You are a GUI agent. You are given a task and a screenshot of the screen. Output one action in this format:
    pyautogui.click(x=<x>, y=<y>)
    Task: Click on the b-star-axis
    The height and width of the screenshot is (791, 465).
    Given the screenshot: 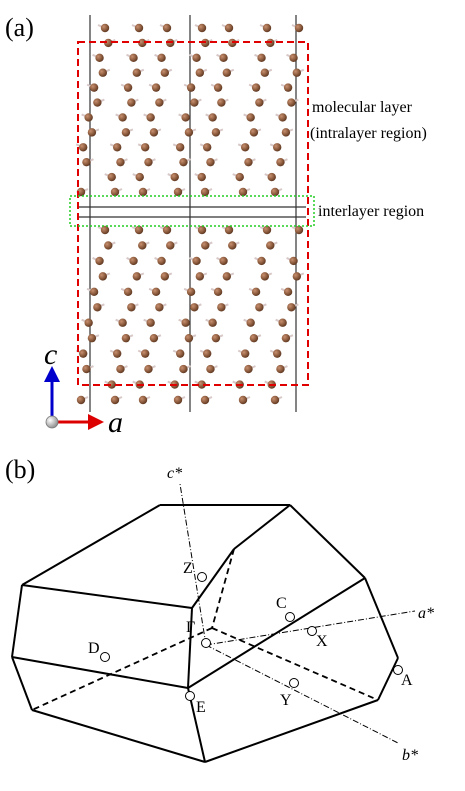 What is the action you would take?
    pyautogui.click(x=302, y=694)
    